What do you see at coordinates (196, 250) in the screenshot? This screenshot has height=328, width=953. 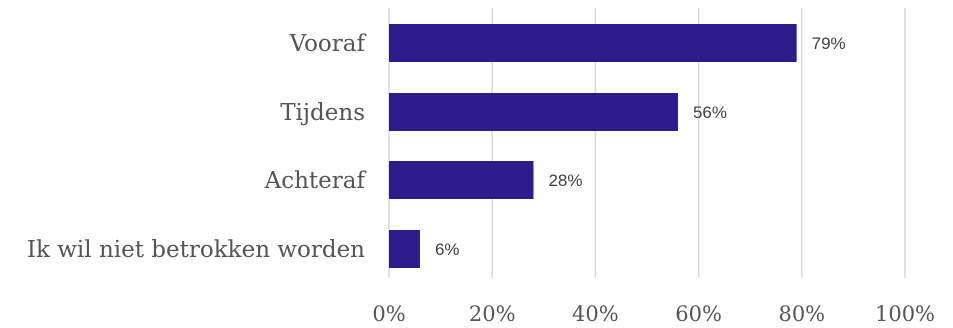 I see `category-label: Ik wil niet betrokken worden` at bounding box center [196, 250].